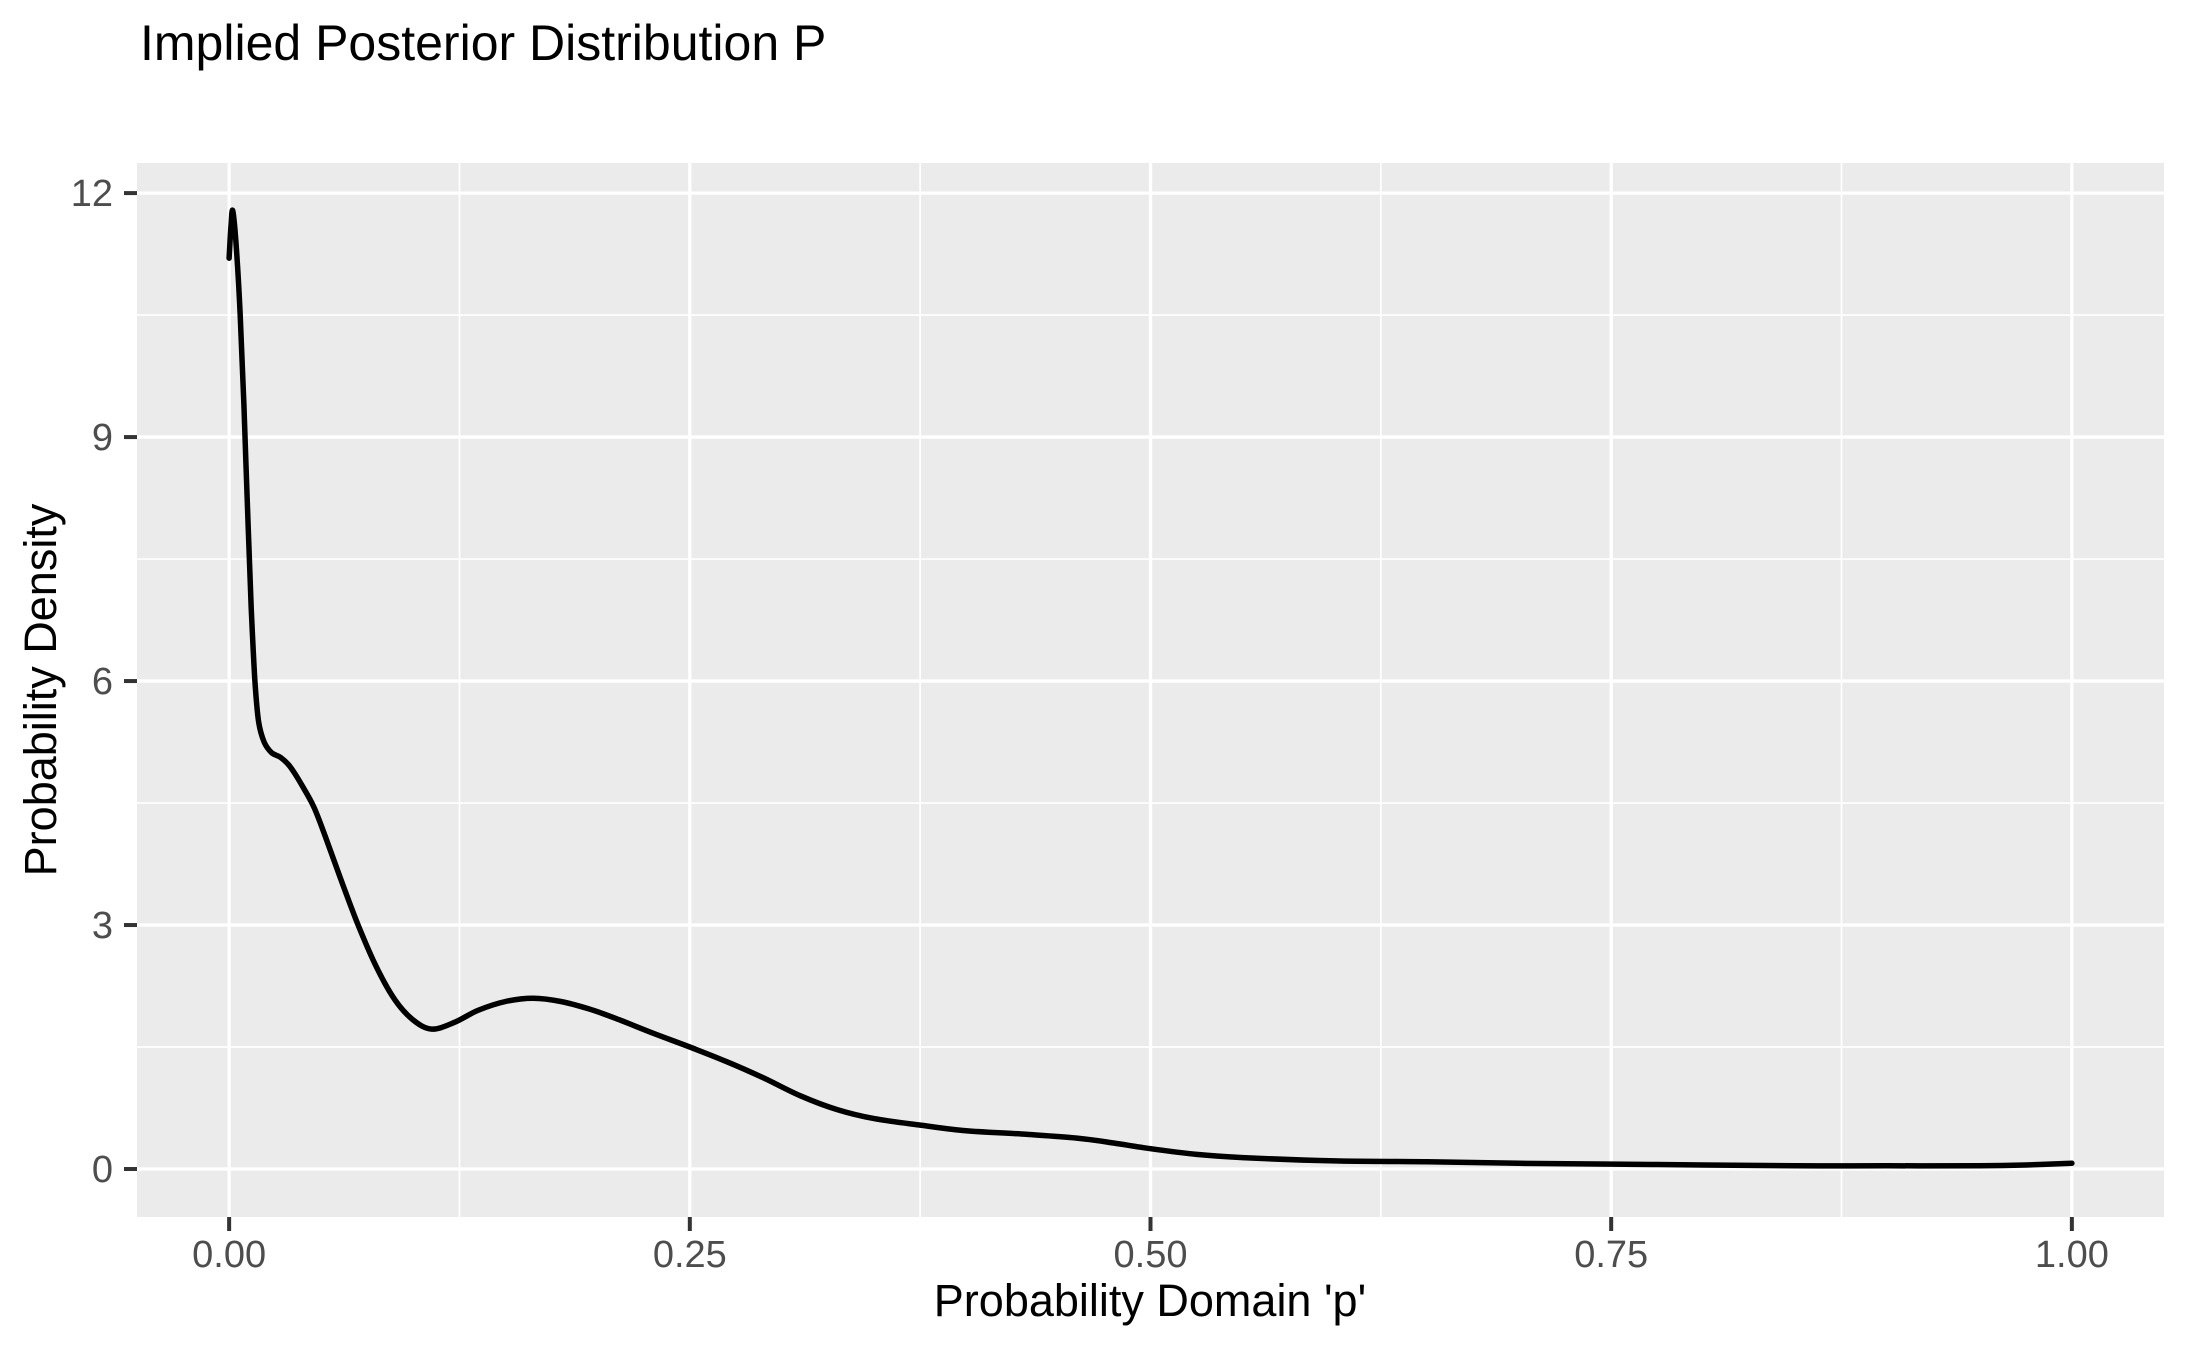  I want to click on y-axis-tick-label: 12, so click(92, 194).